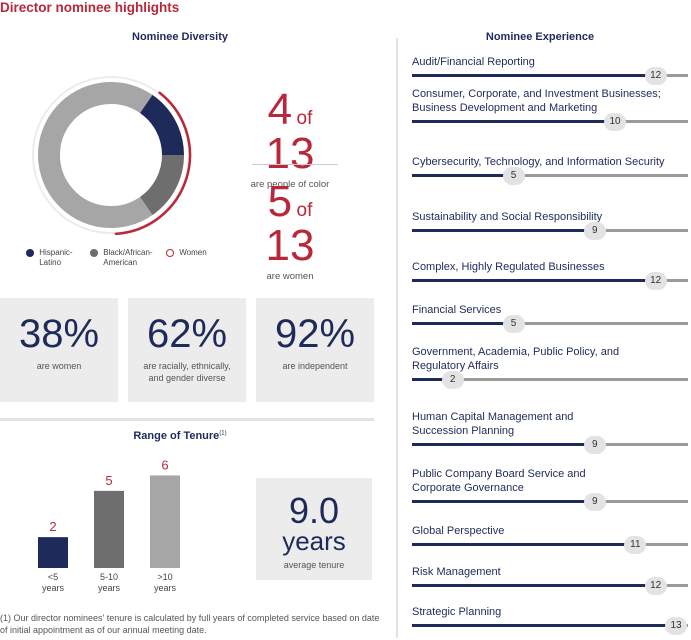  What do you see at coordinates (109, 577) in the screenshot?
I see `tenure-category-label: 5-10` at bounding box center [109, 577].